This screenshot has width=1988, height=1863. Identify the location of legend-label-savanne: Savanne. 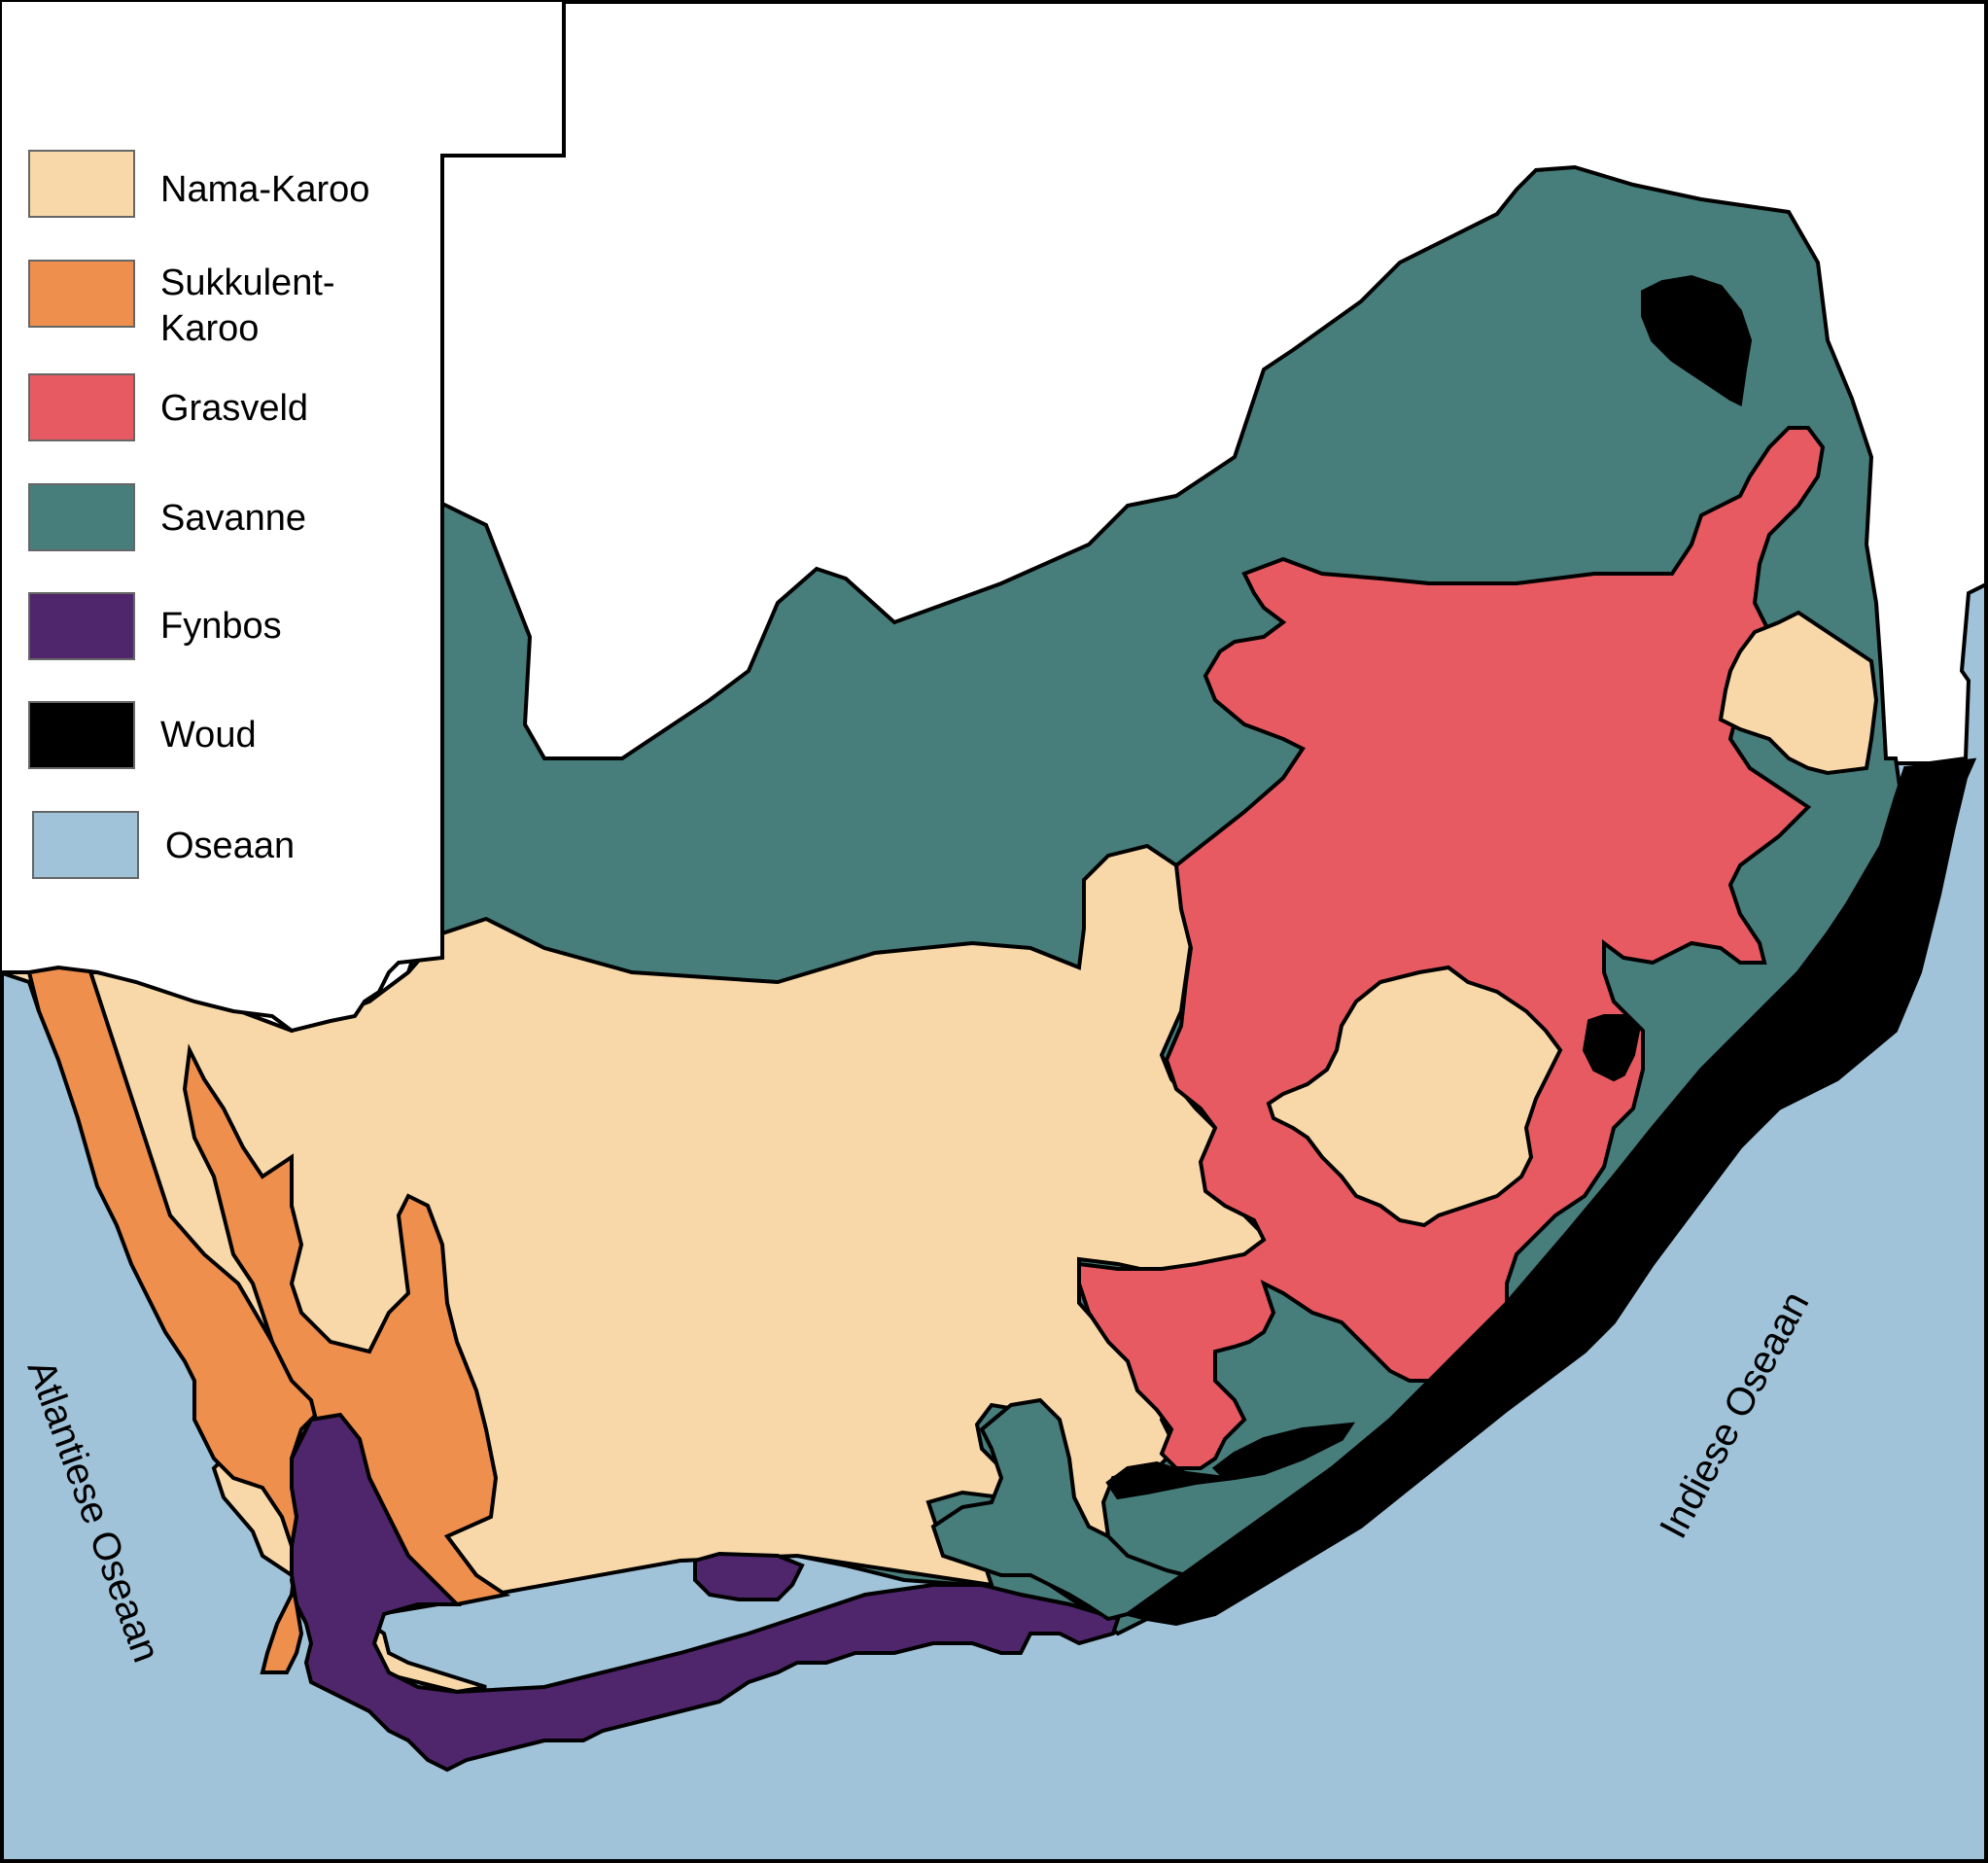
(233, 518).